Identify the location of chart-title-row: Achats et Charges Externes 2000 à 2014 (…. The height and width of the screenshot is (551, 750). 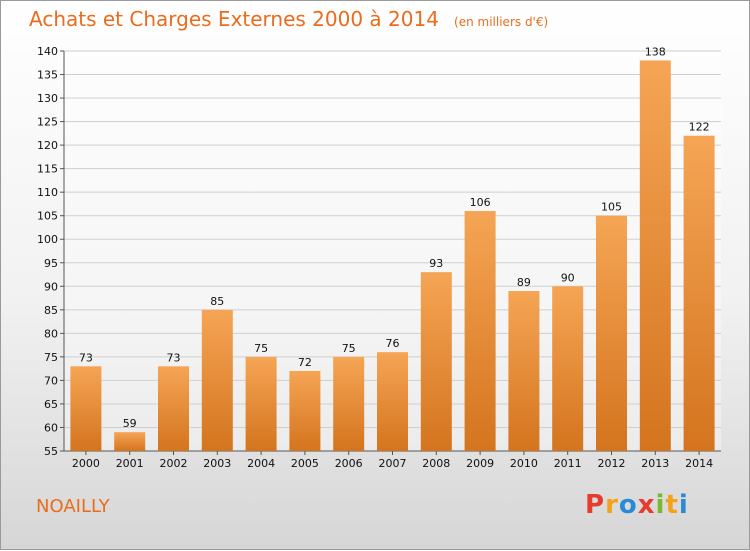
(288, 19).